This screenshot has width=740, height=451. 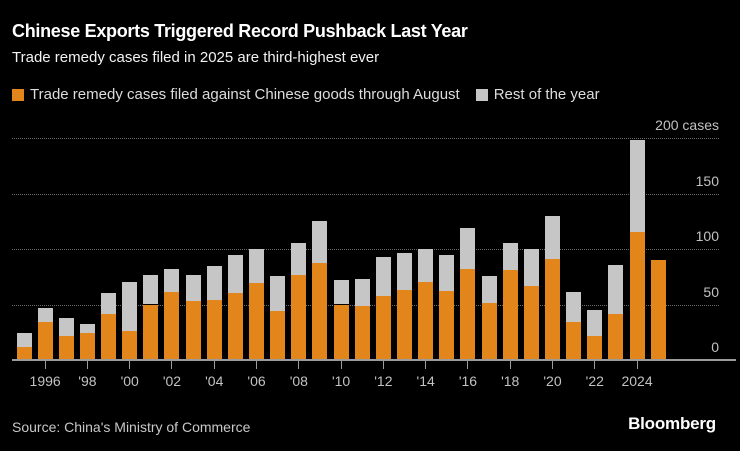 I want to click on bar-segment-august-2022, so click(x=595, y=347).